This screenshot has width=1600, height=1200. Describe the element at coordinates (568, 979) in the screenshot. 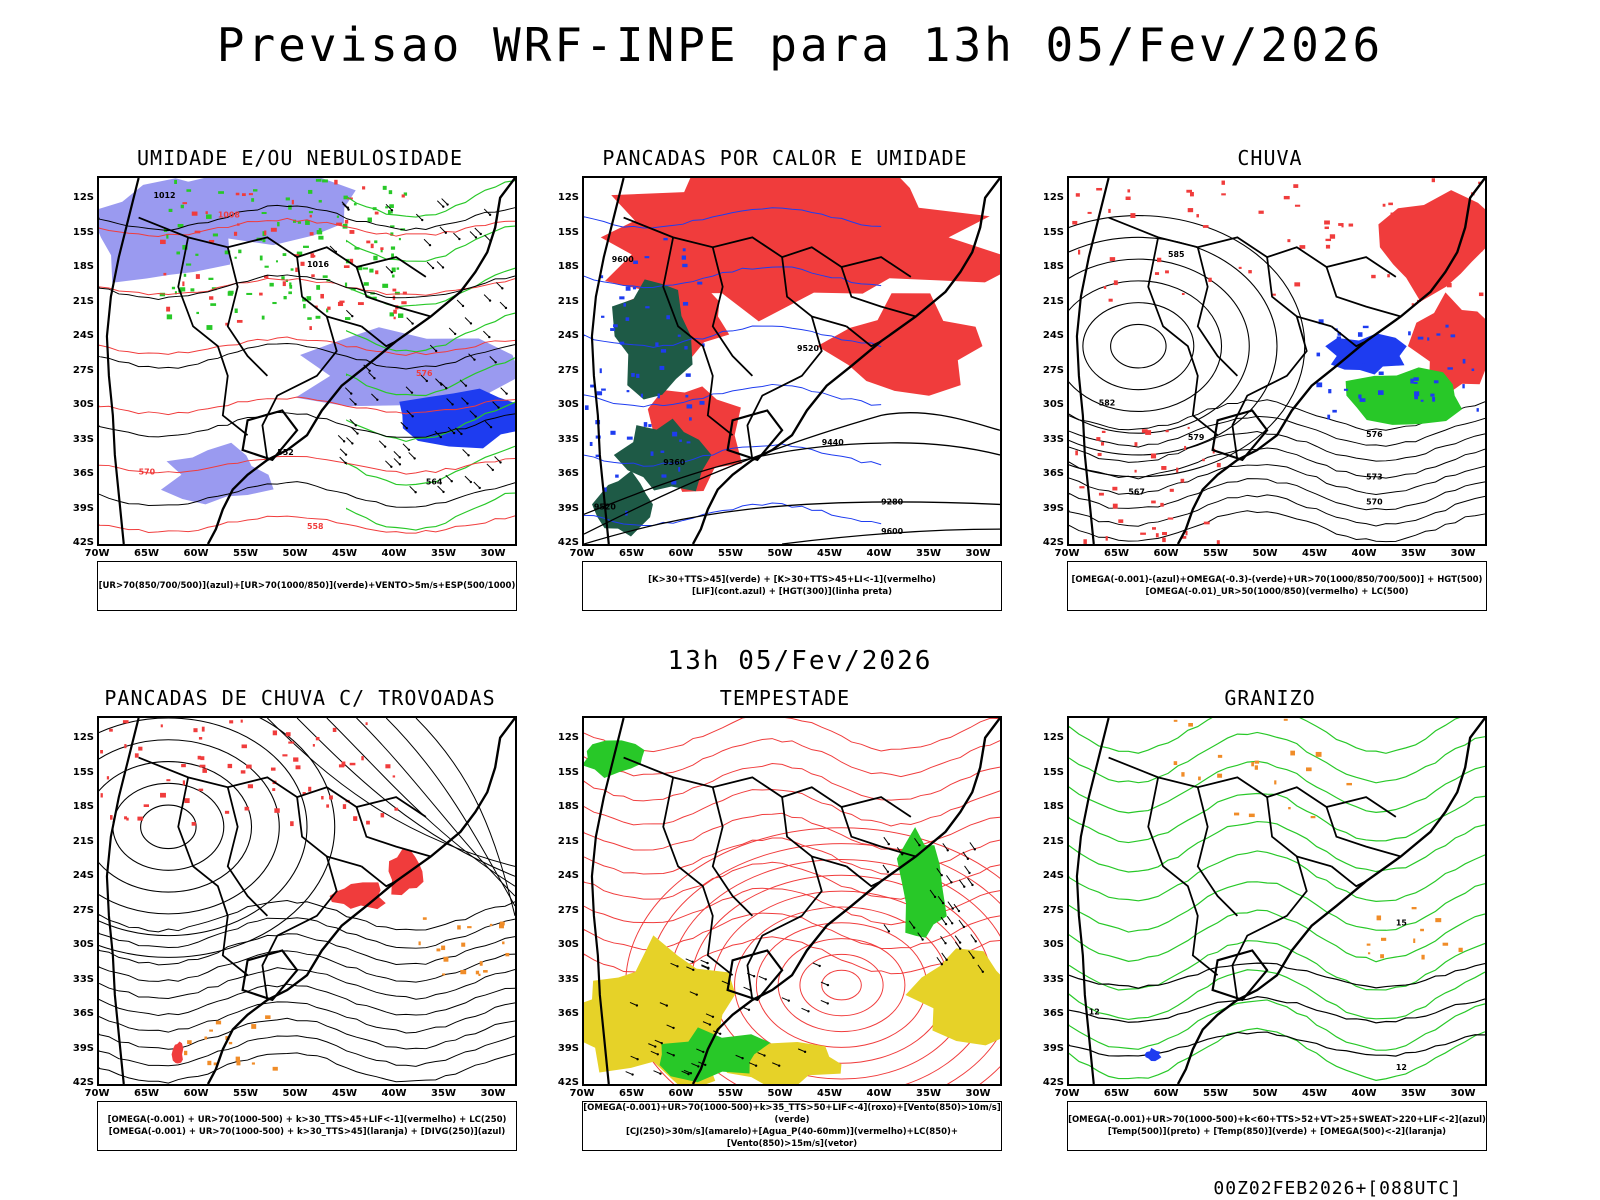

I see `lat-tick-label: 33S` at that location.